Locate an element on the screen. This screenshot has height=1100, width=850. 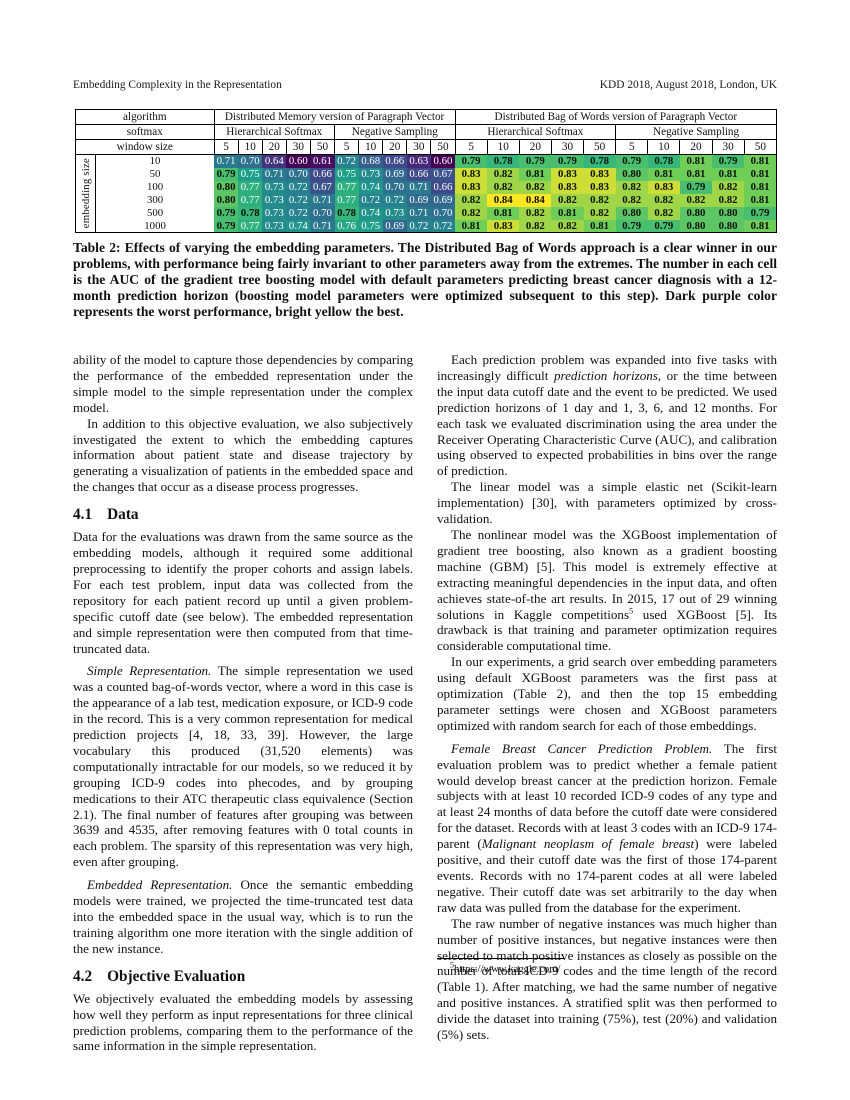
heatmap-cell: 0.84 is located at coordinates (535, 200).